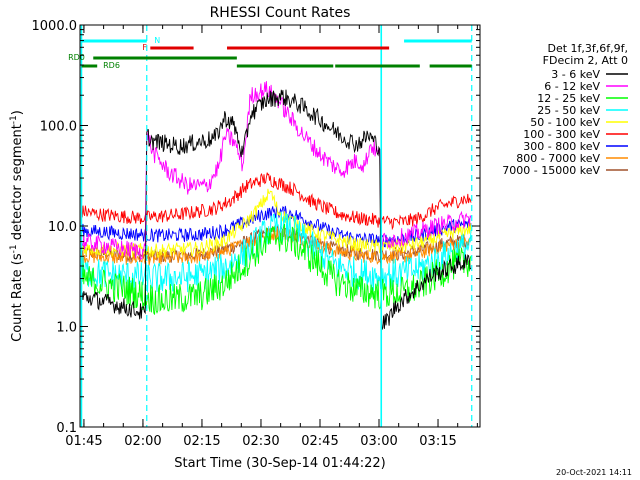 This screenshot has width=640, height=480. I want to click on status-layer: NF RD0 RD6, so click(270, 53).